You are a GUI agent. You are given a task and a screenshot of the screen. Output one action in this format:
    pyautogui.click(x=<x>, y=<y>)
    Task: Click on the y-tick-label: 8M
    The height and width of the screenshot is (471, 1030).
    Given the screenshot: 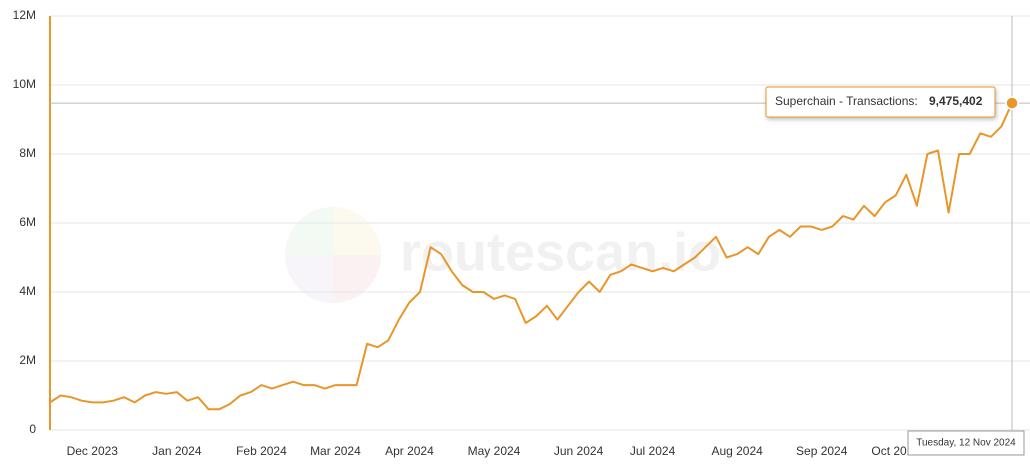 What is the action you would take?
    pyautogui.click(x=27, y=153)
    